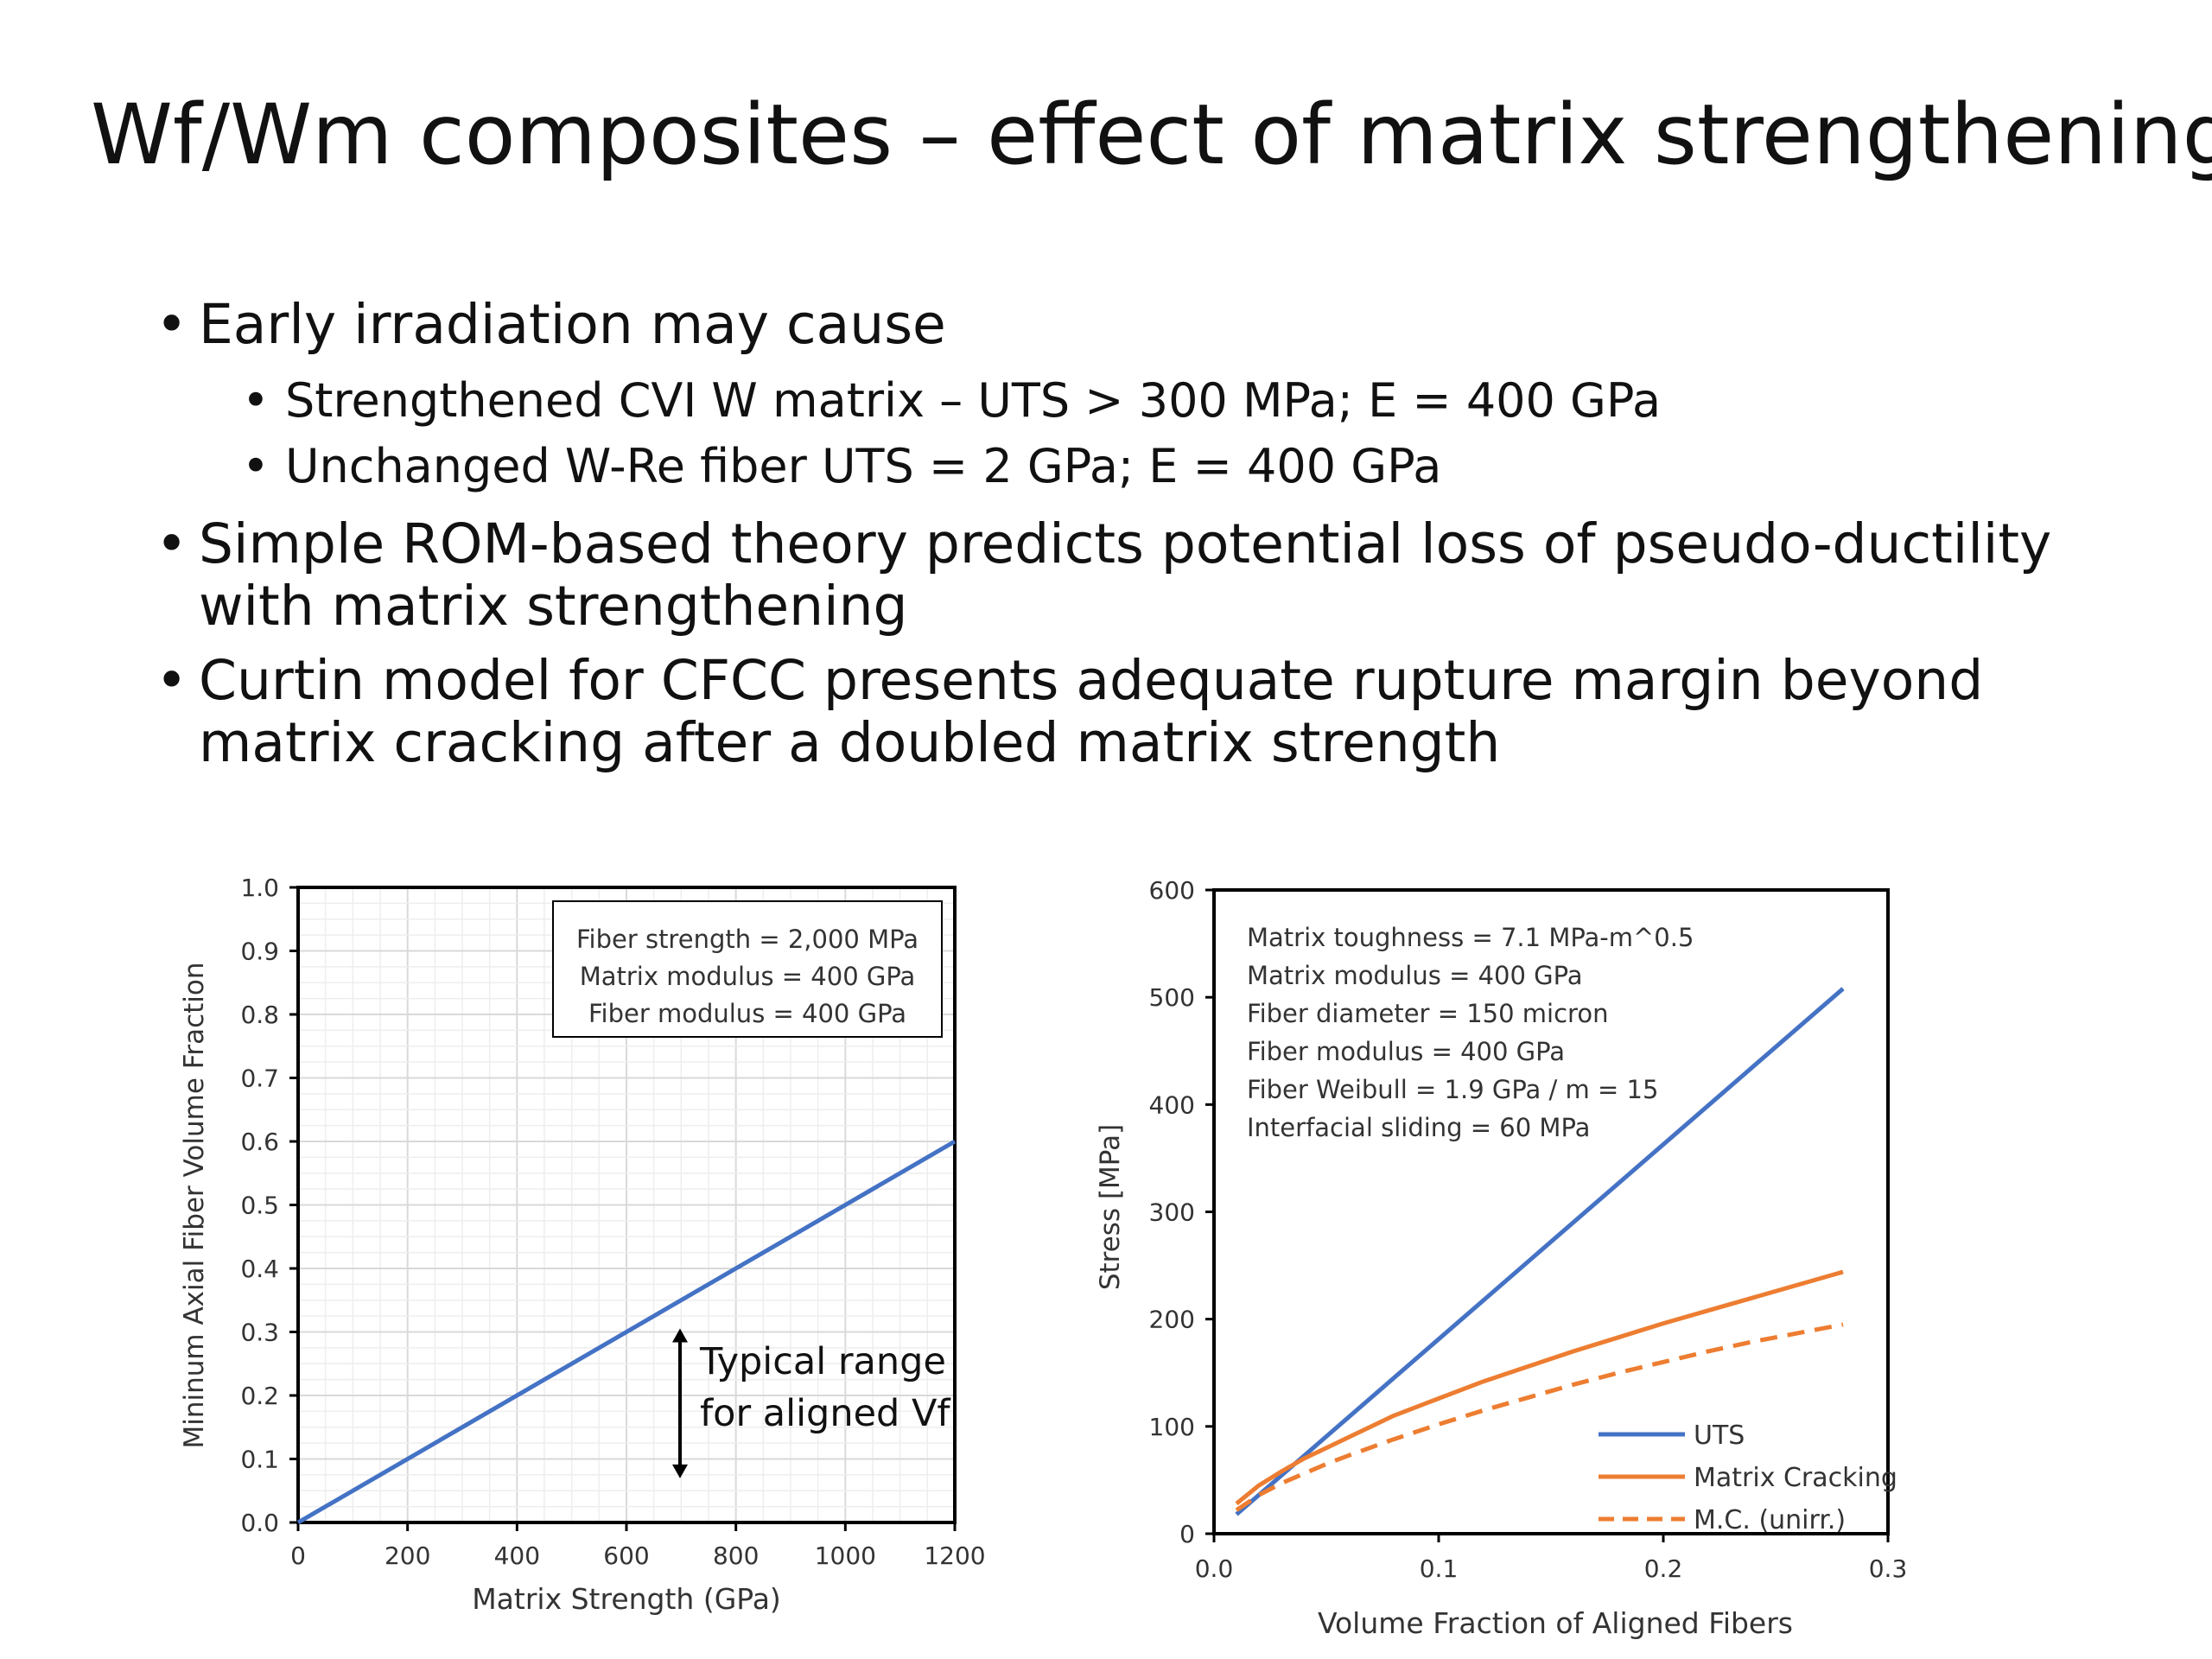  Describe the element at coordinates (680, 1335) in the screenshot. I see `arrow-up-head-icon` at that location.